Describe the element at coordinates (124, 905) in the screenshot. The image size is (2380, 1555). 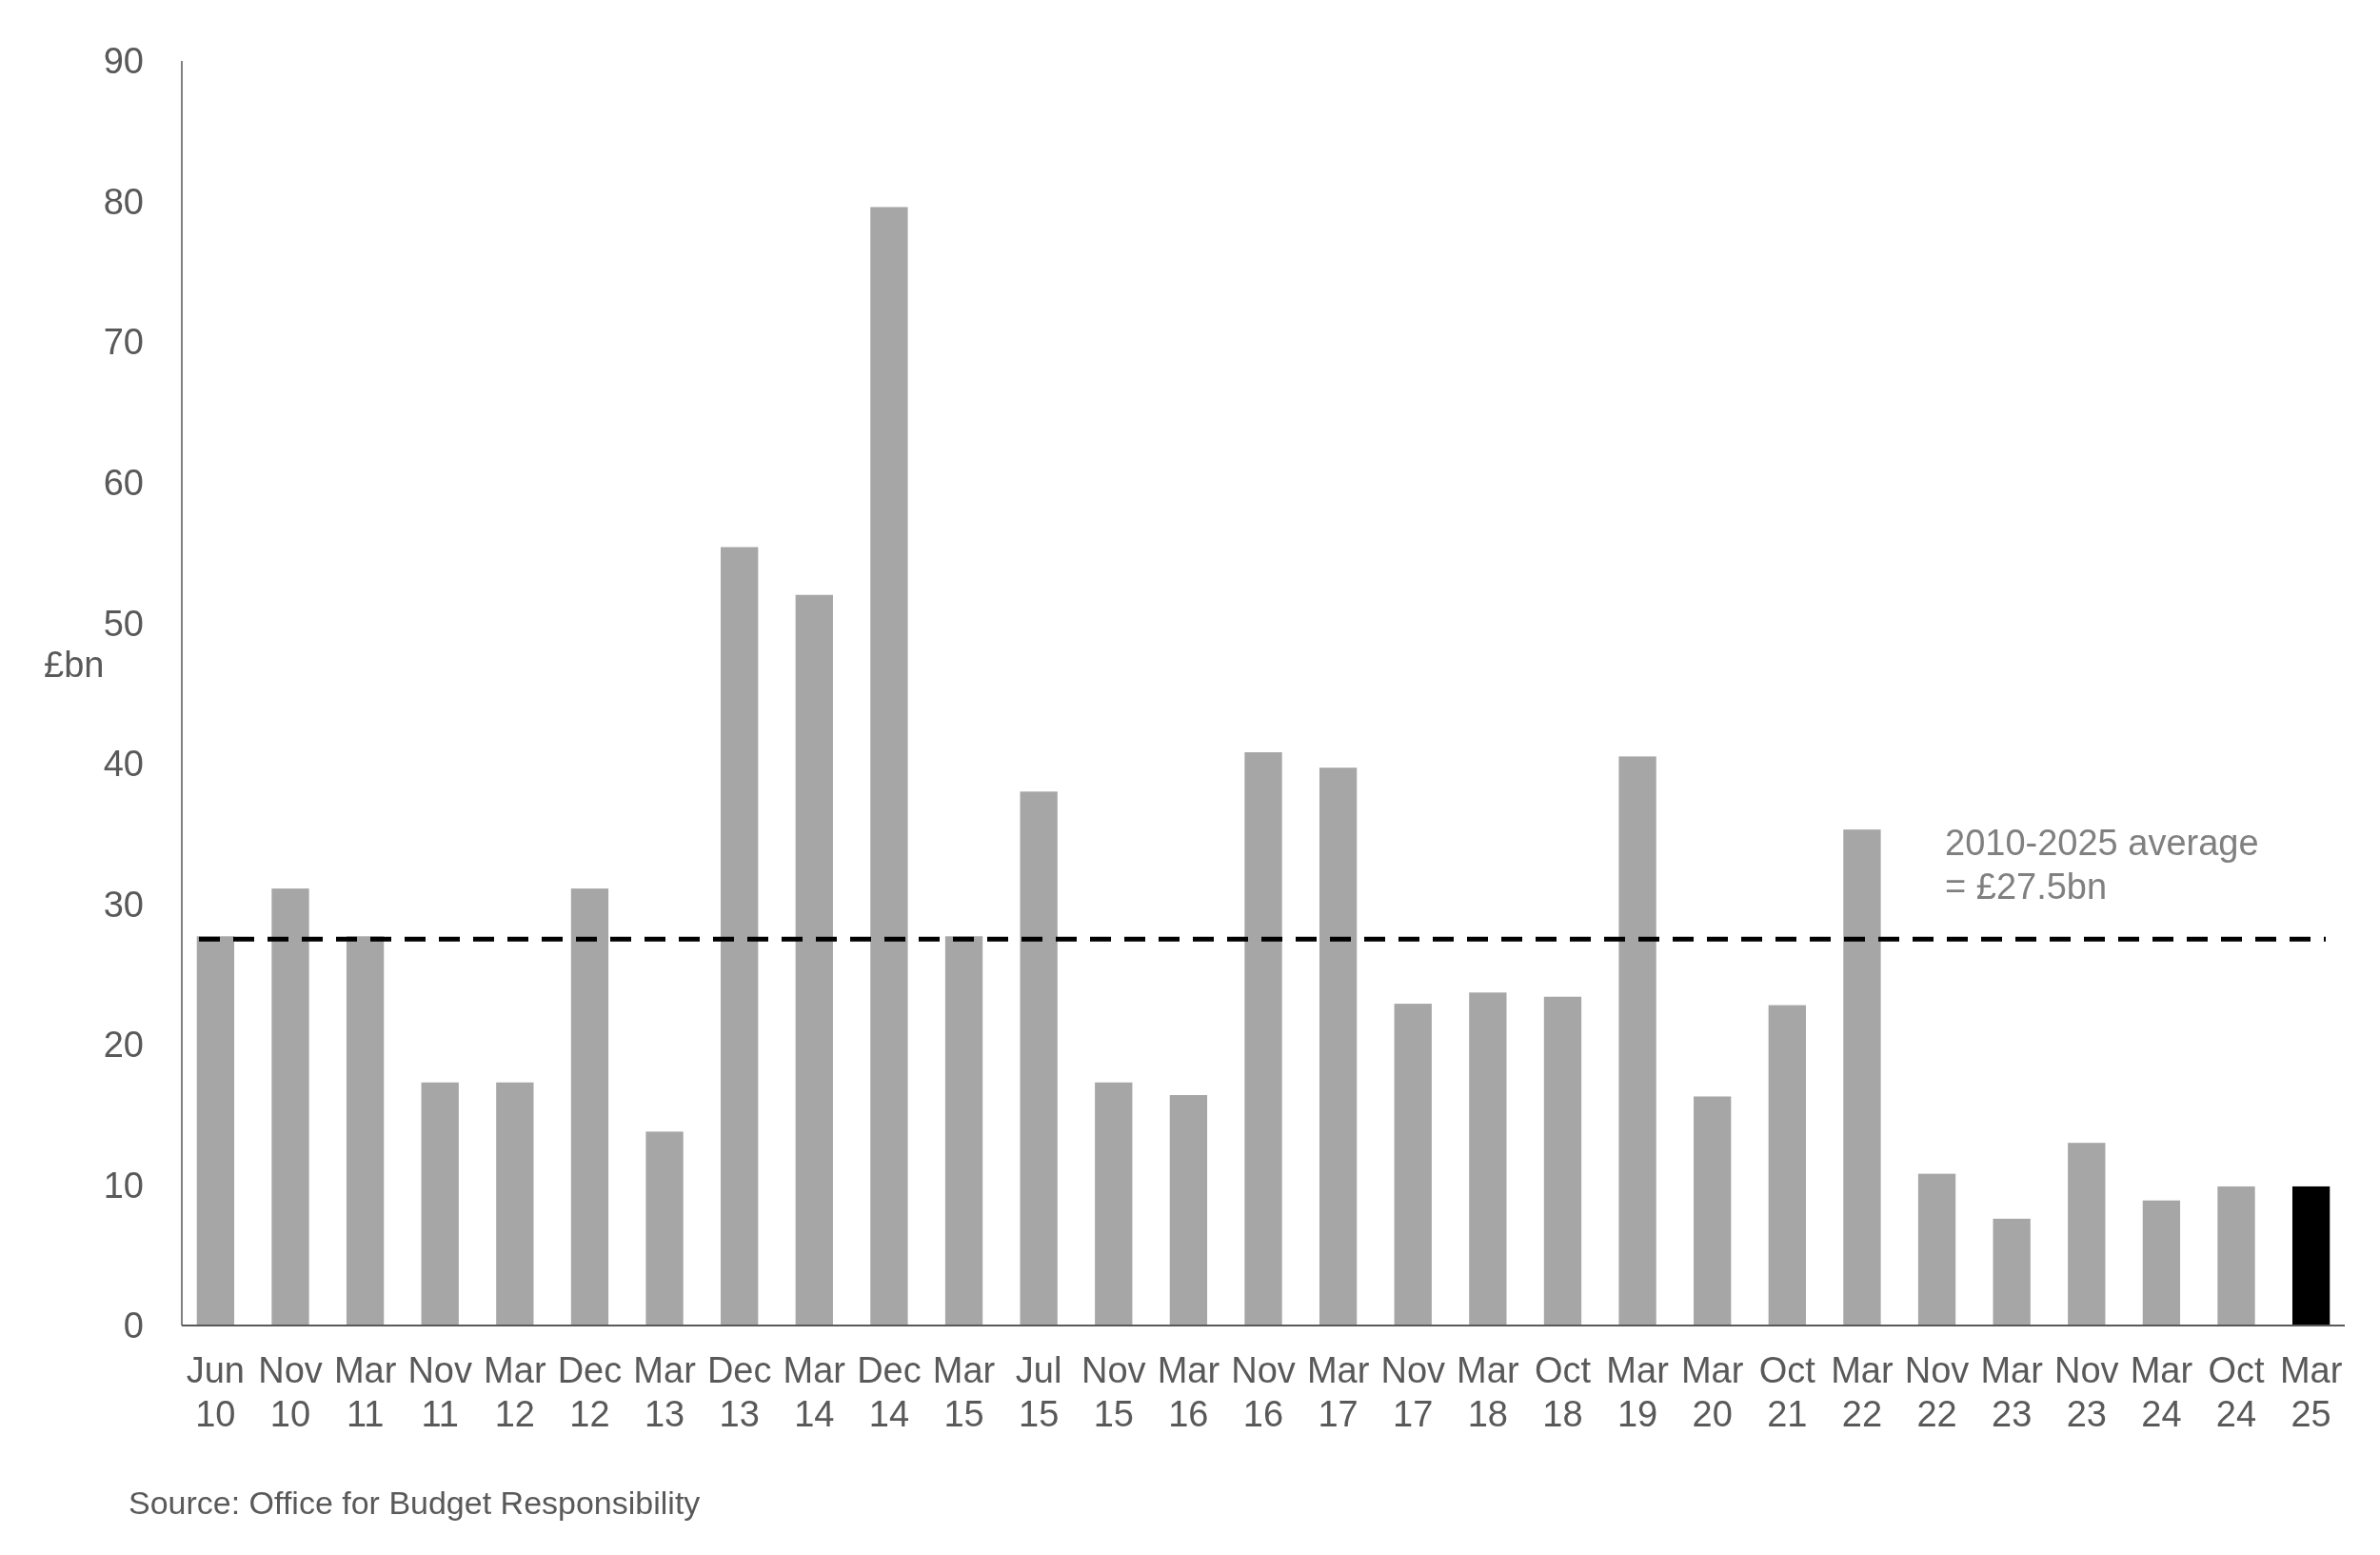
I see `y-tick-label: 30` at that location.